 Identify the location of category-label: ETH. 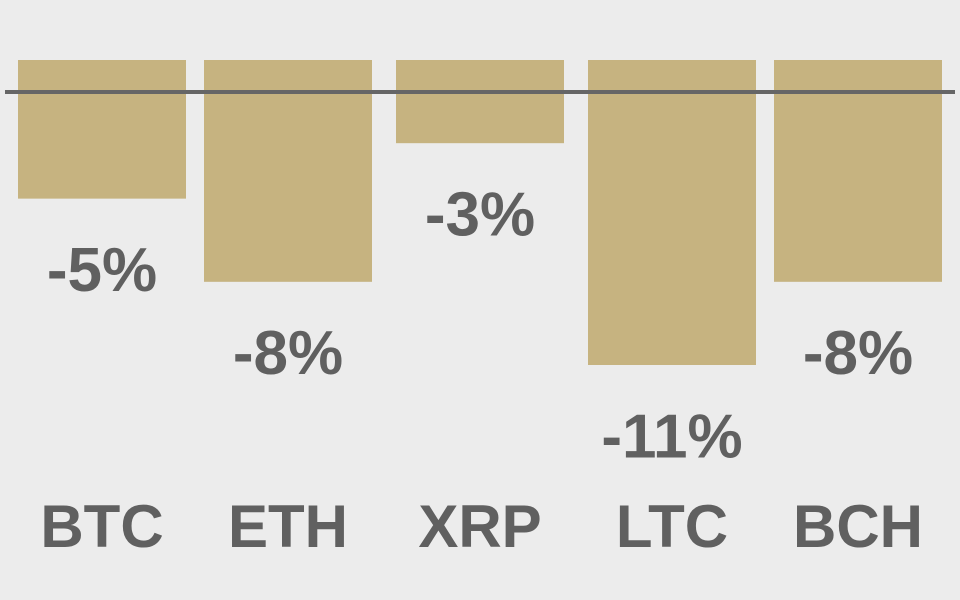
(288, 526).